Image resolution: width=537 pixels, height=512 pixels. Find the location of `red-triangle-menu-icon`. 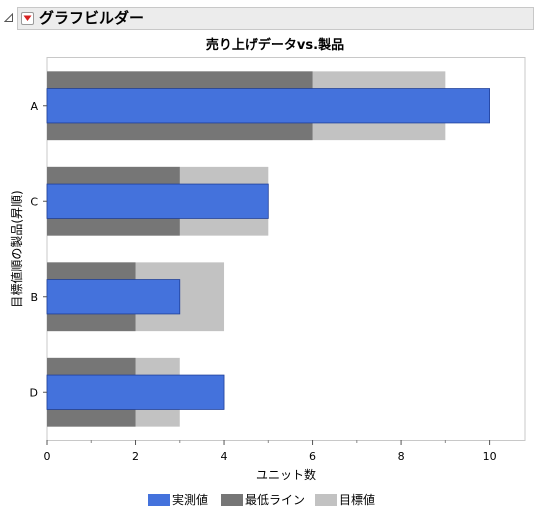

red-triangle-menu-icon is located at coordinates (27, 18).